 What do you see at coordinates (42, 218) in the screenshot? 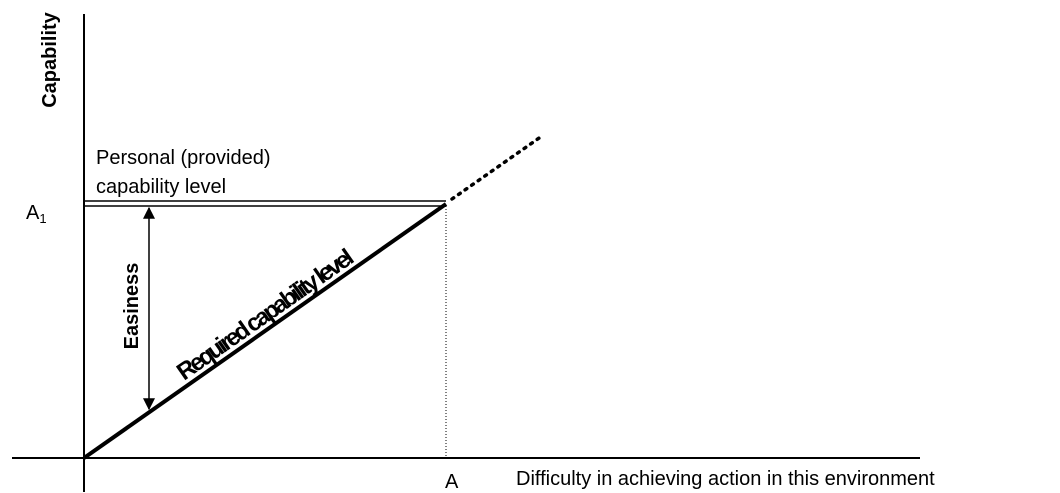
I see `y-marker-subscript: 1` at bounding box center [42, 218].